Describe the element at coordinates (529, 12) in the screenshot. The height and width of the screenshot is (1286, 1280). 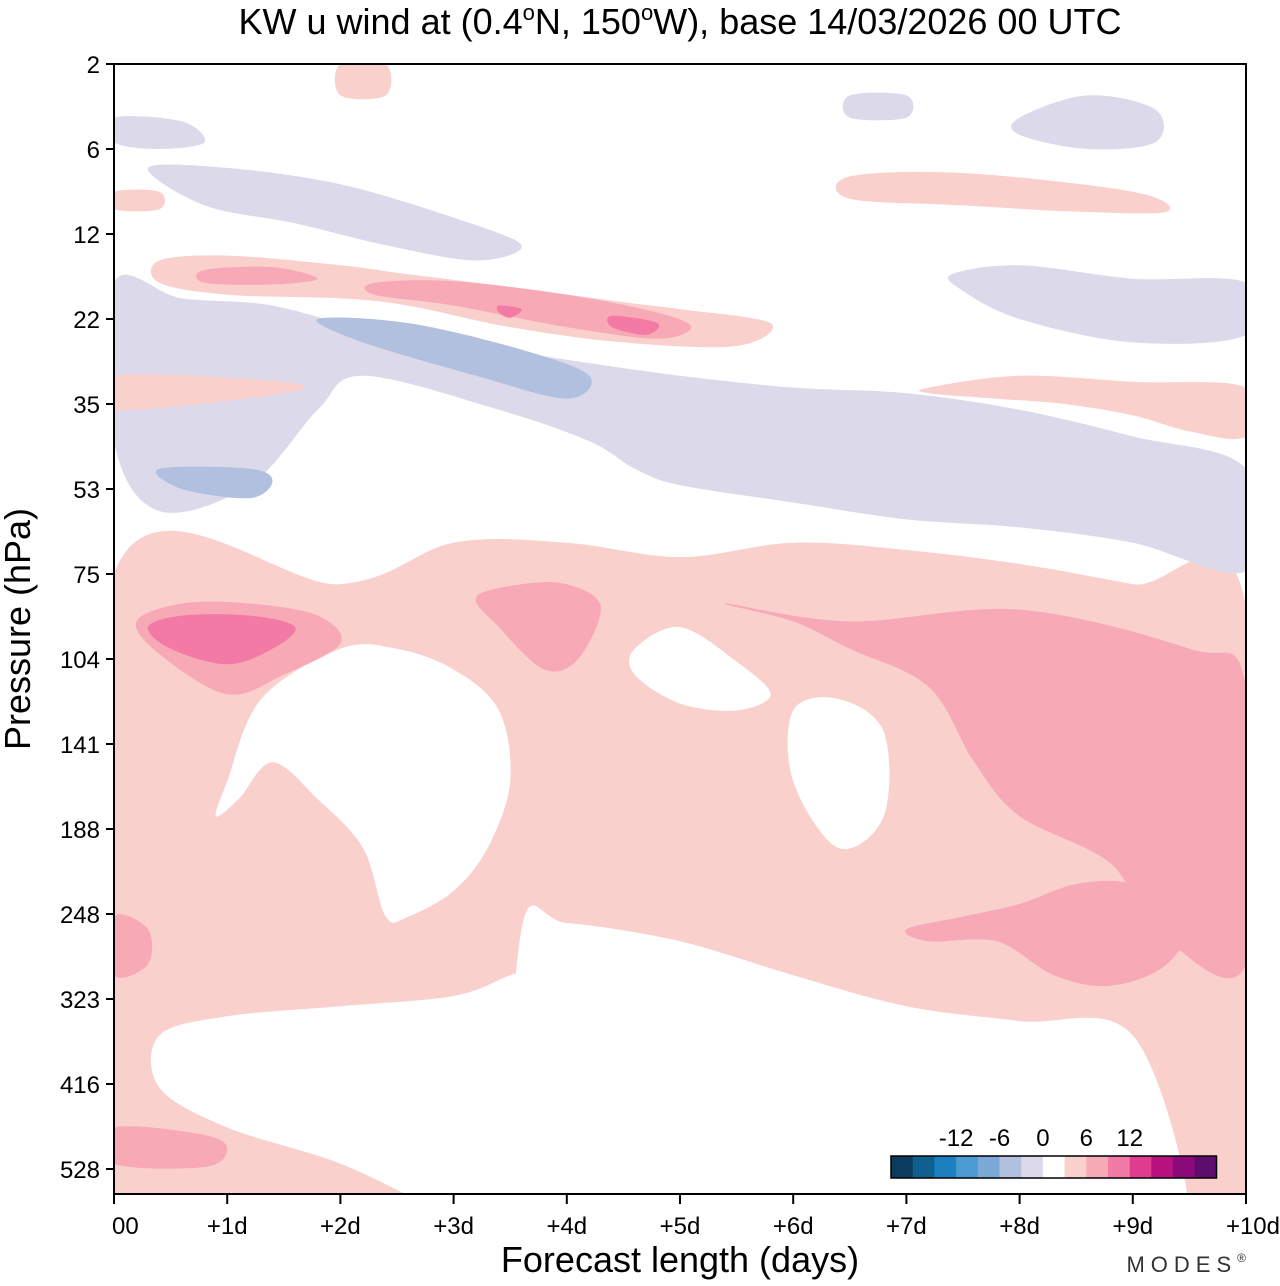
I see `title-degree-sign: o` at that location.